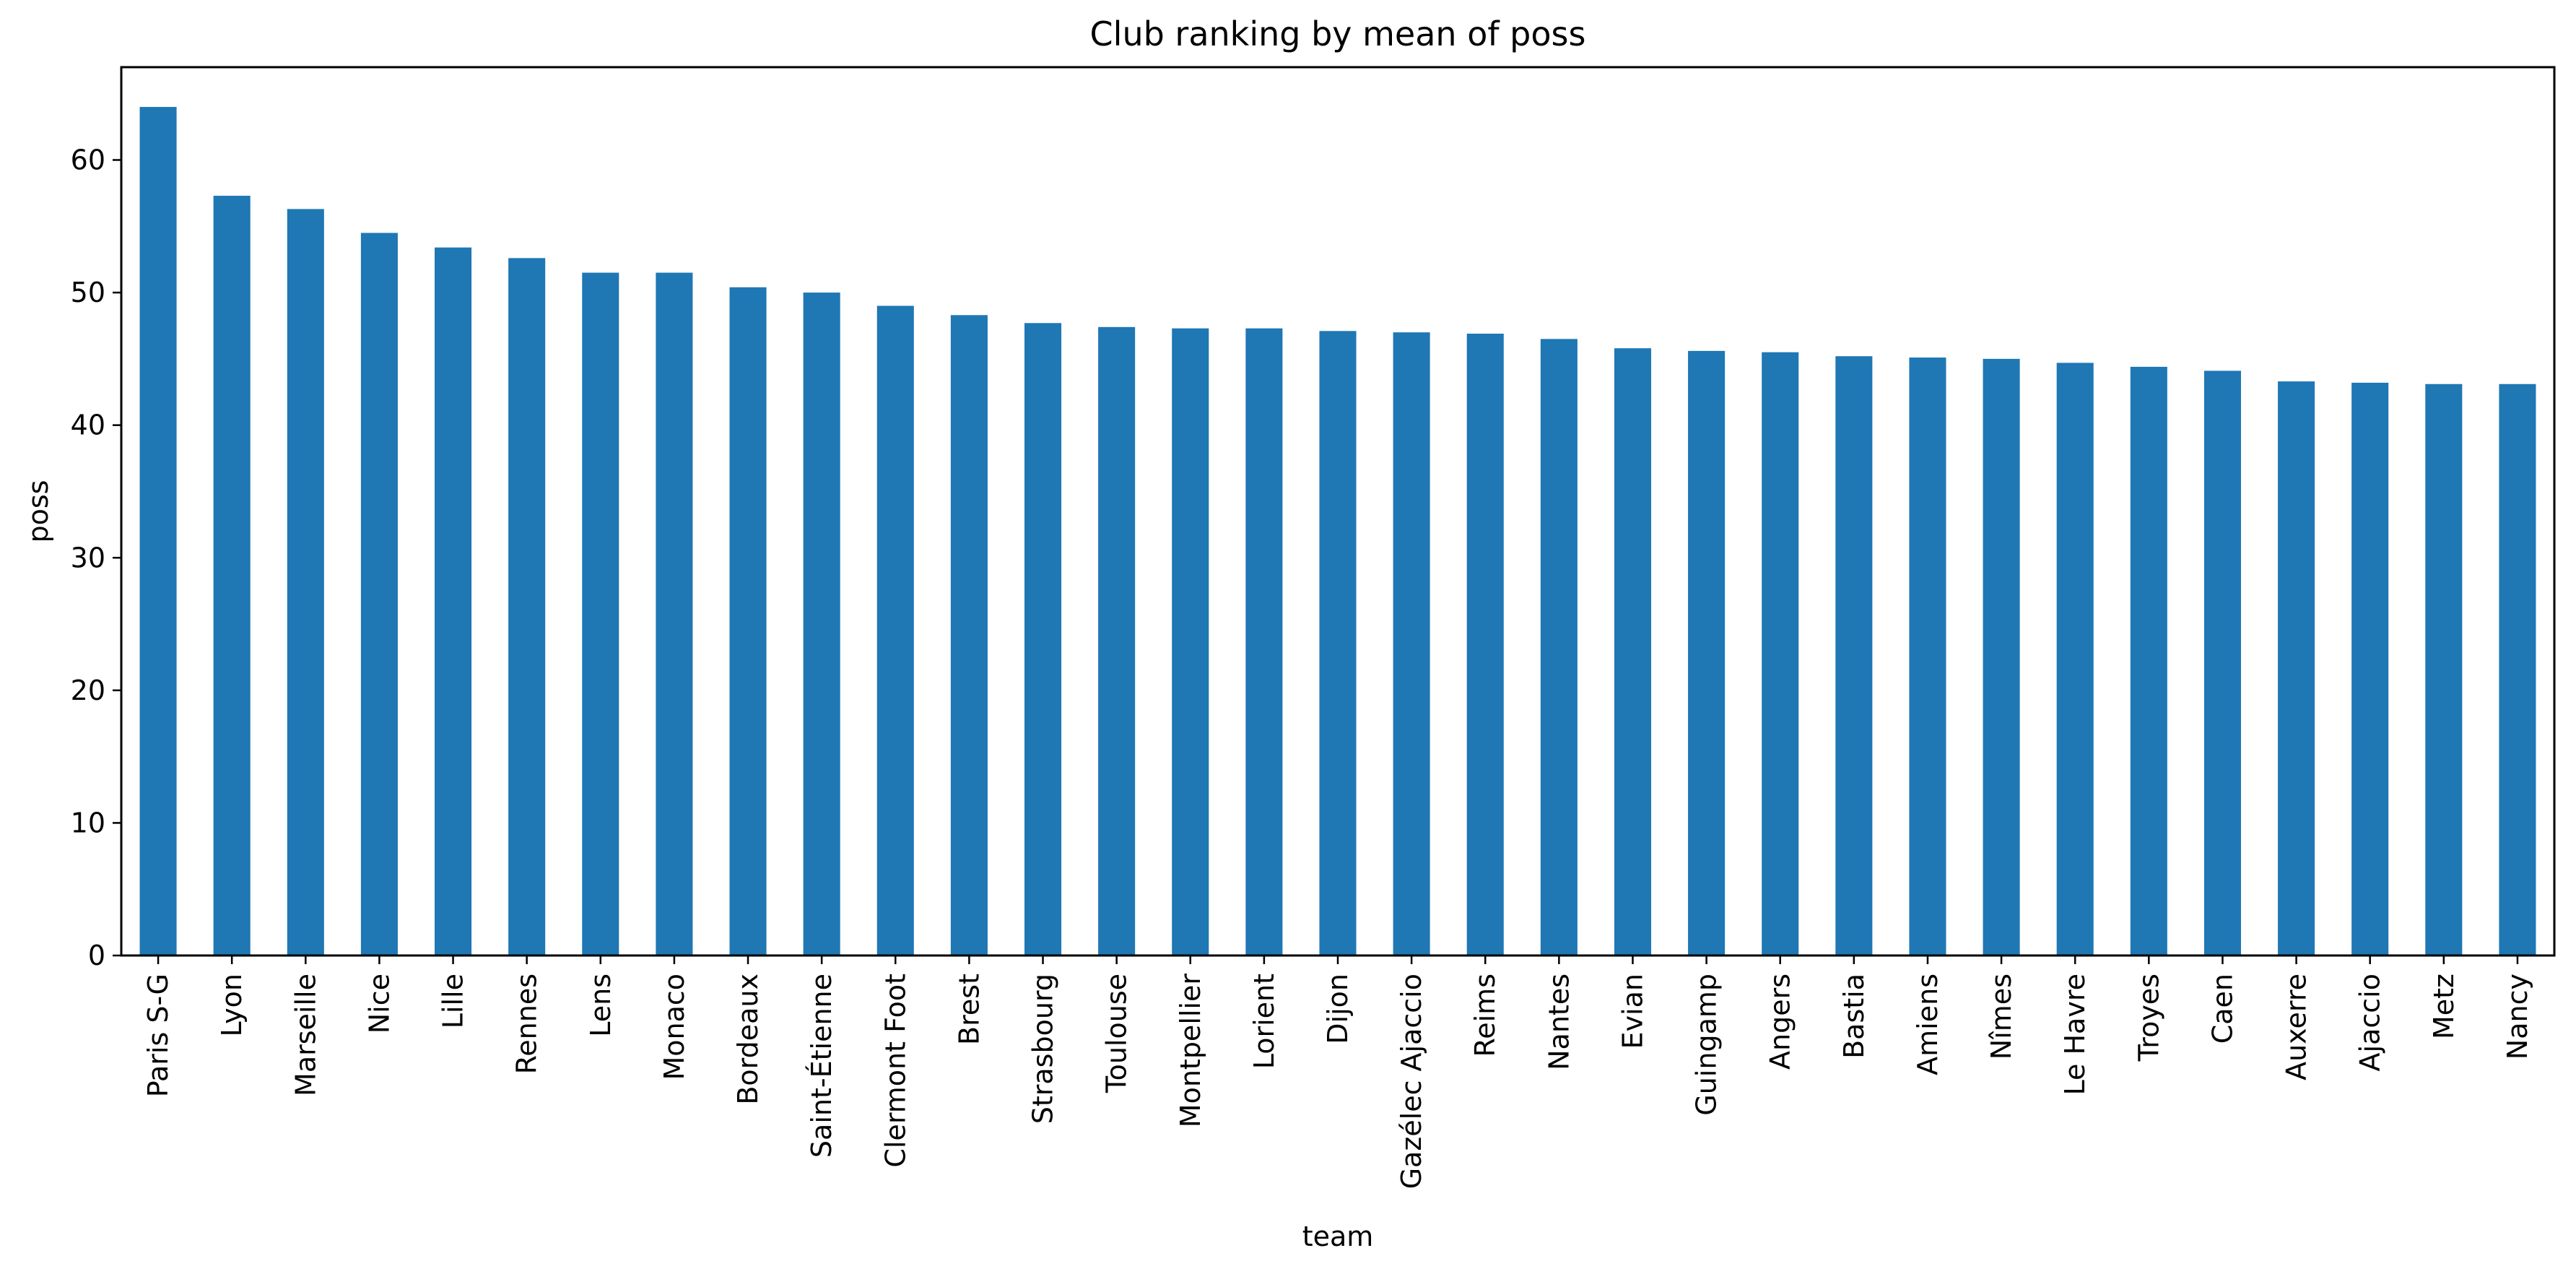 Image resolution: width=2576 pixels, height=1274 pixels. I want to click on bar-clermont-foot, so click(895, 631).